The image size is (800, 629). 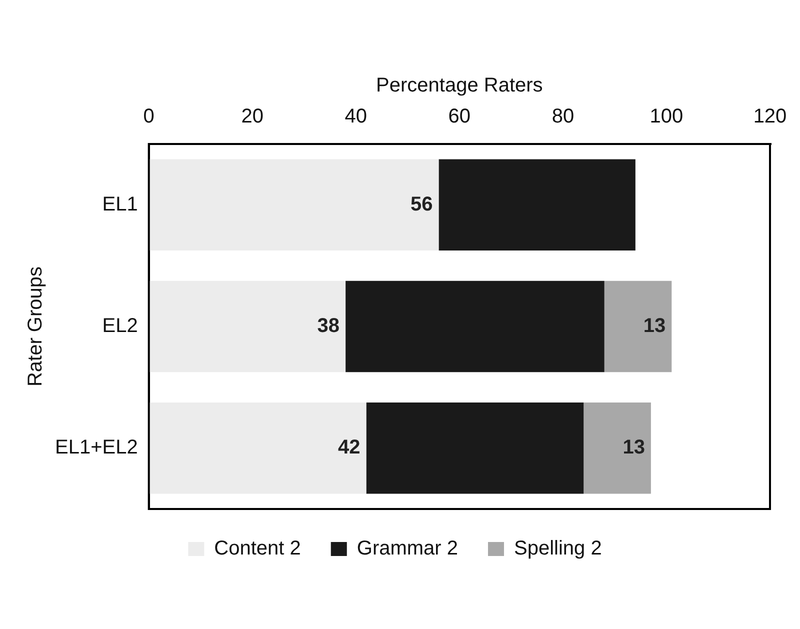 I want to click on x-tick-label: 0, so click(x=148, y=117).